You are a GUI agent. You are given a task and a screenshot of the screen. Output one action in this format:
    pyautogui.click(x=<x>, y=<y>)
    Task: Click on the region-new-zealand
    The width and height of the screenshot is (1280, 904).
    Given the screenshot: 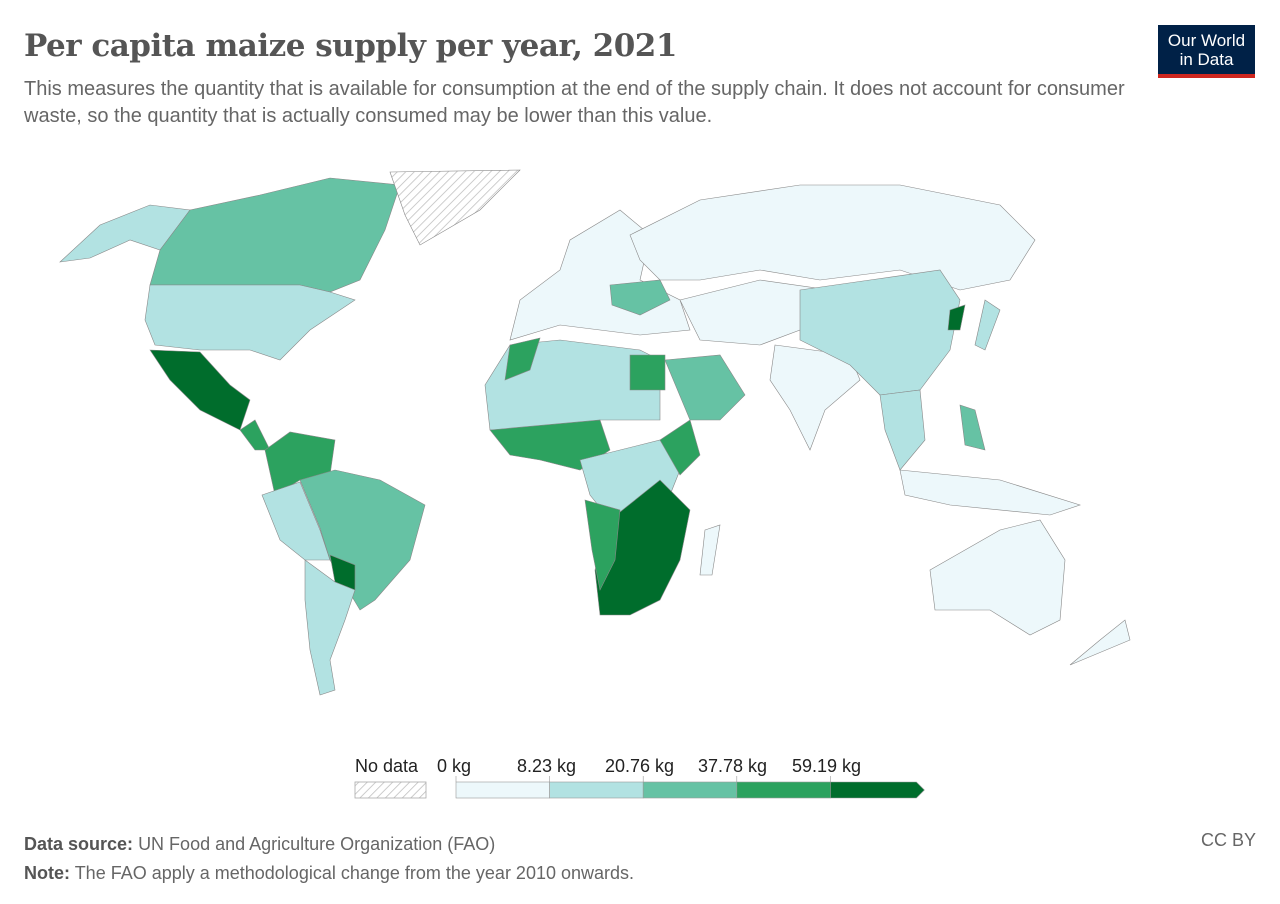 What is the action you would take?
    pyautogui.click(x=1100, y=642)
    